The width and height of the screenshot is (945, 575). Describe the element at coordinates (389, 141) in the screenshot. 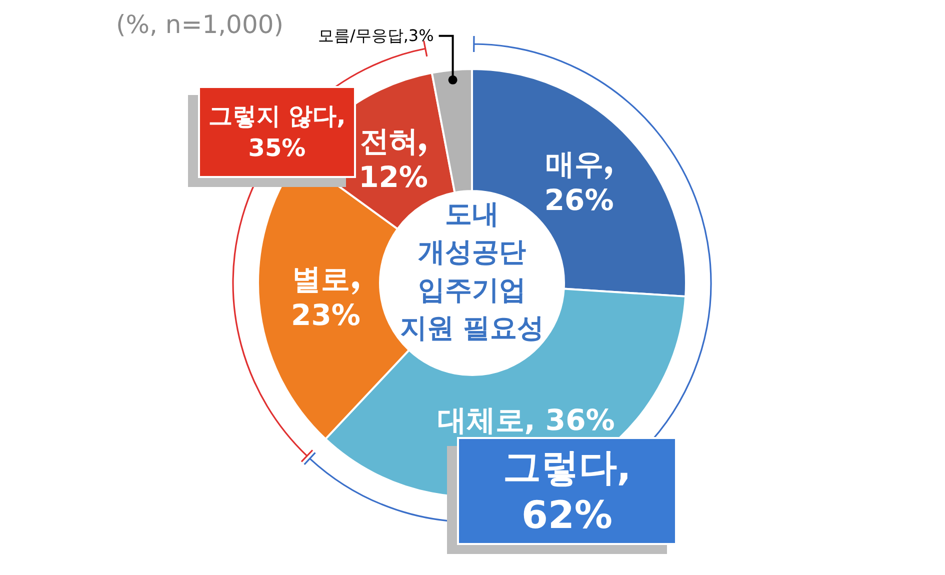

I see `slice-label: 전혀` at that location.